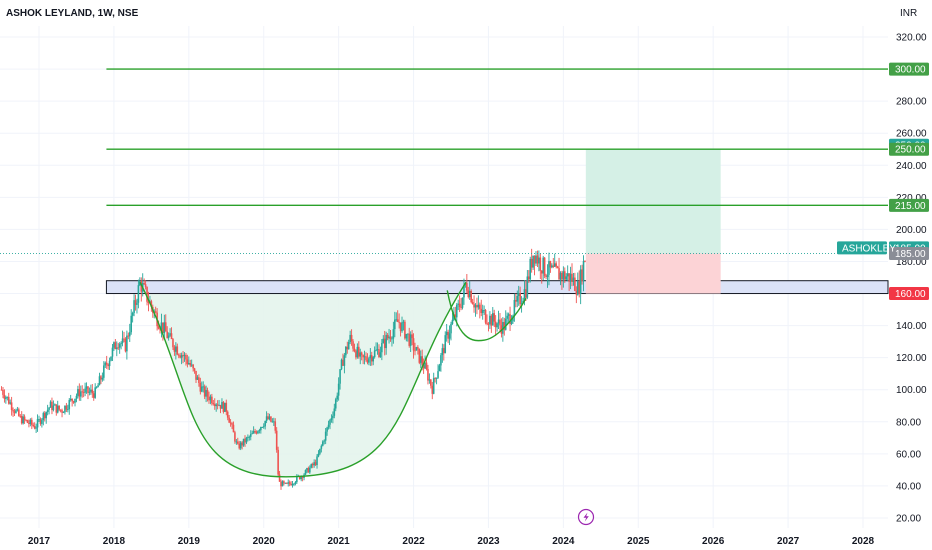 The height and width of the screenshot is (550, 932). What do you see at coordinates (911, 262) in the screenshot?
I see `y-tick-label: 180.00` at bounding box center [911, 262].